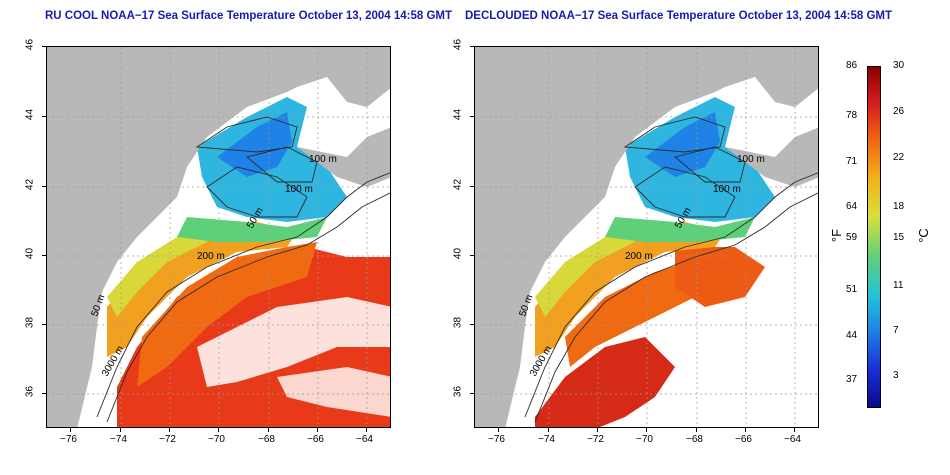 The width and height of the screenshot is (950, 475). Describe the element at coordinates (899, 65) in the screenshot. I see `celsius-tick-label: 30` at that location.